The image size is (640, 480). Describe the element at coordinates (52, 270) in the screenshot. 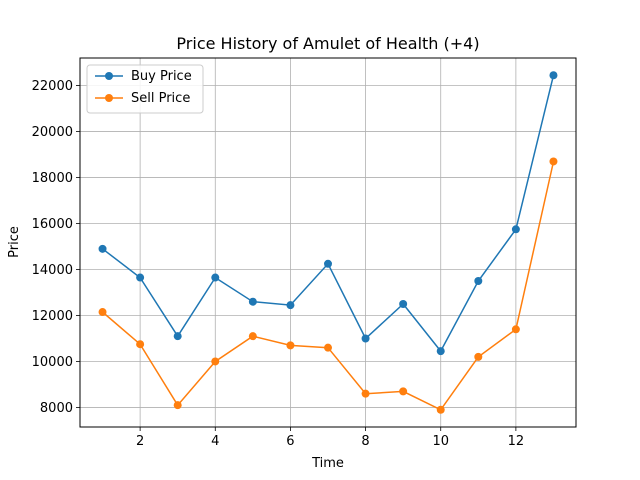

I see `y-tick-label: 14000` at that location.